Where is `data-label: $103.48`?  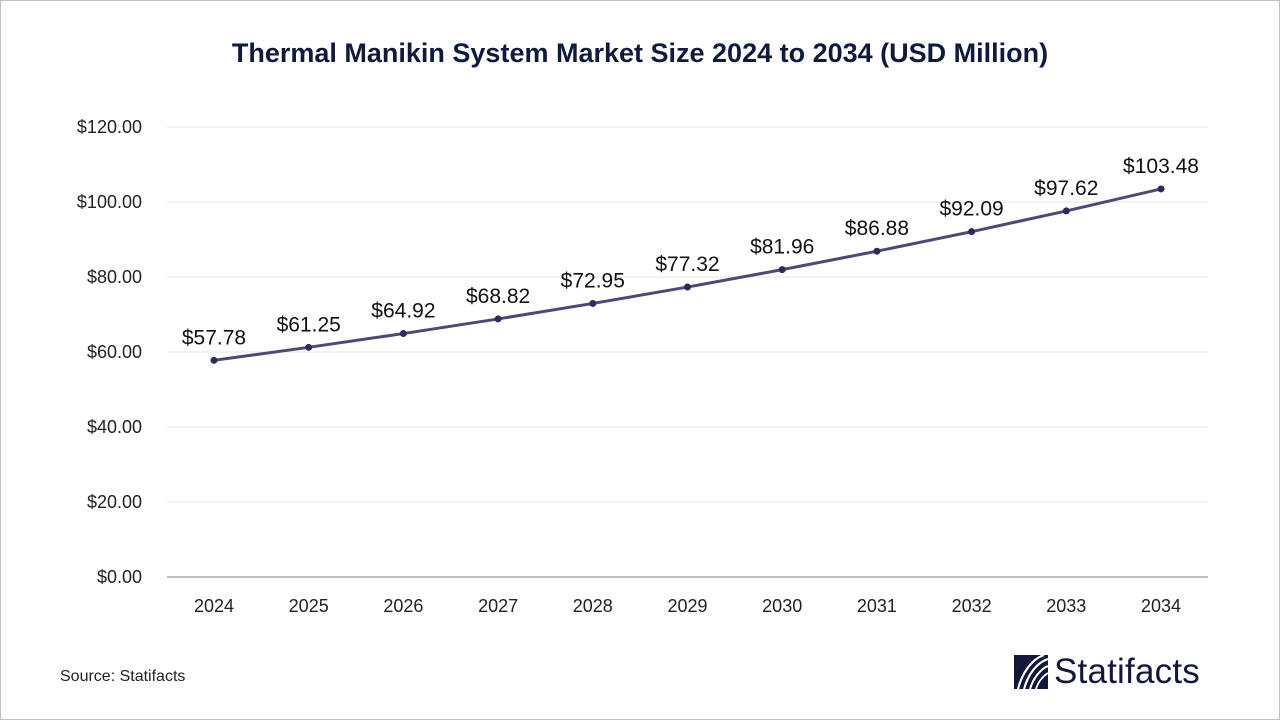 data-label: $103.48 is located at coordinates (1161, 166).